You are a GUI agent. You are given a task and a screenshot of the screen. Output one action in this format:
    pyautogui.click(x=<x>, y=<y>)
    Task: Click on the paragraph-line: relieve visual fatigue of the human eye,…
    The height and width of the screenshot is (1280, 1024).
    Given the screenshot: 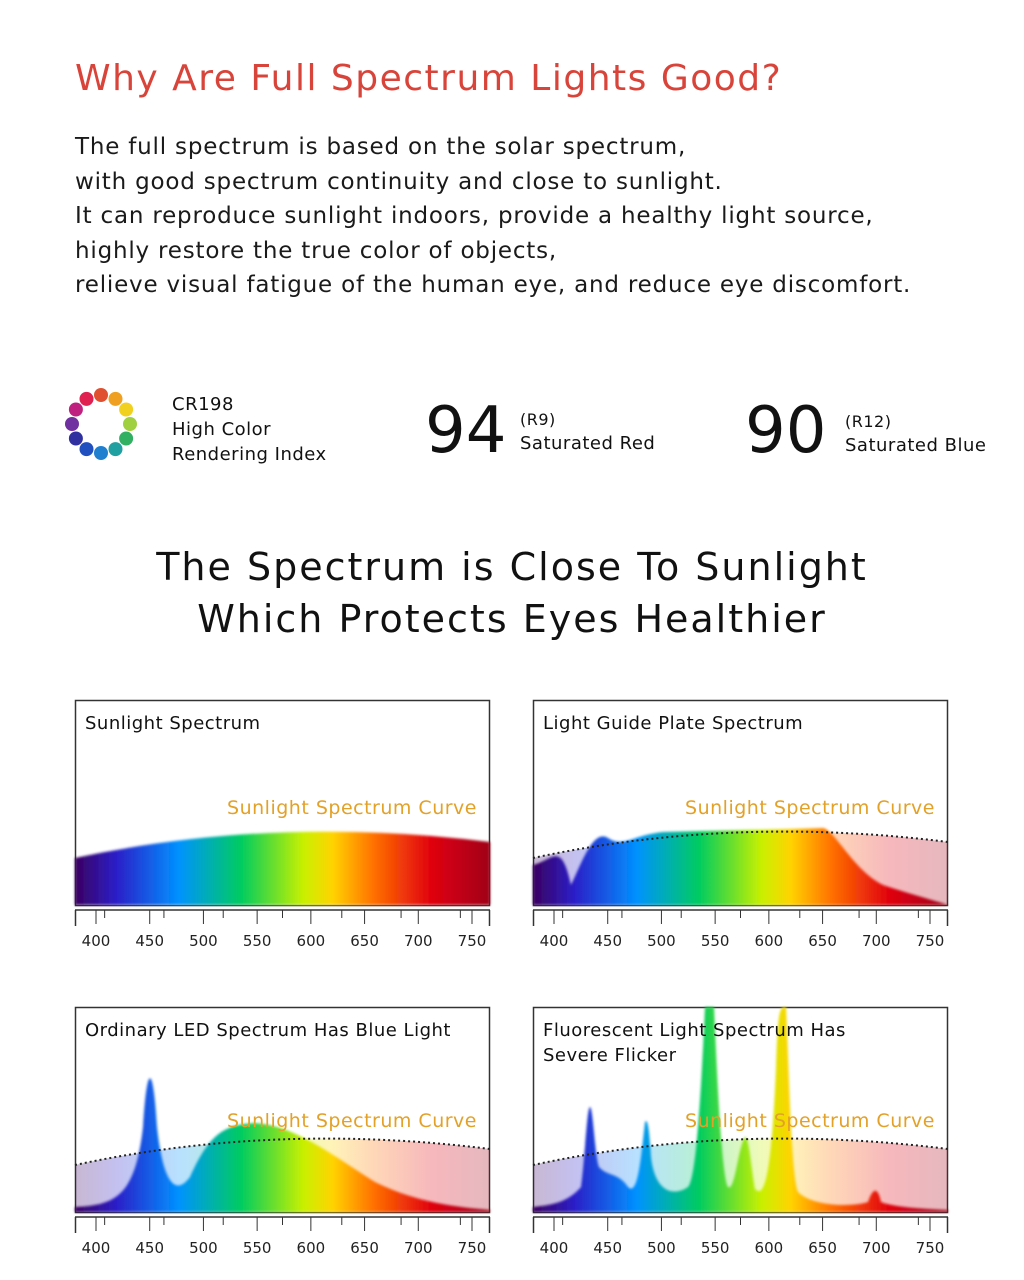 What is the action you would take?
    pyautogui.click(x=493, y=285)
    